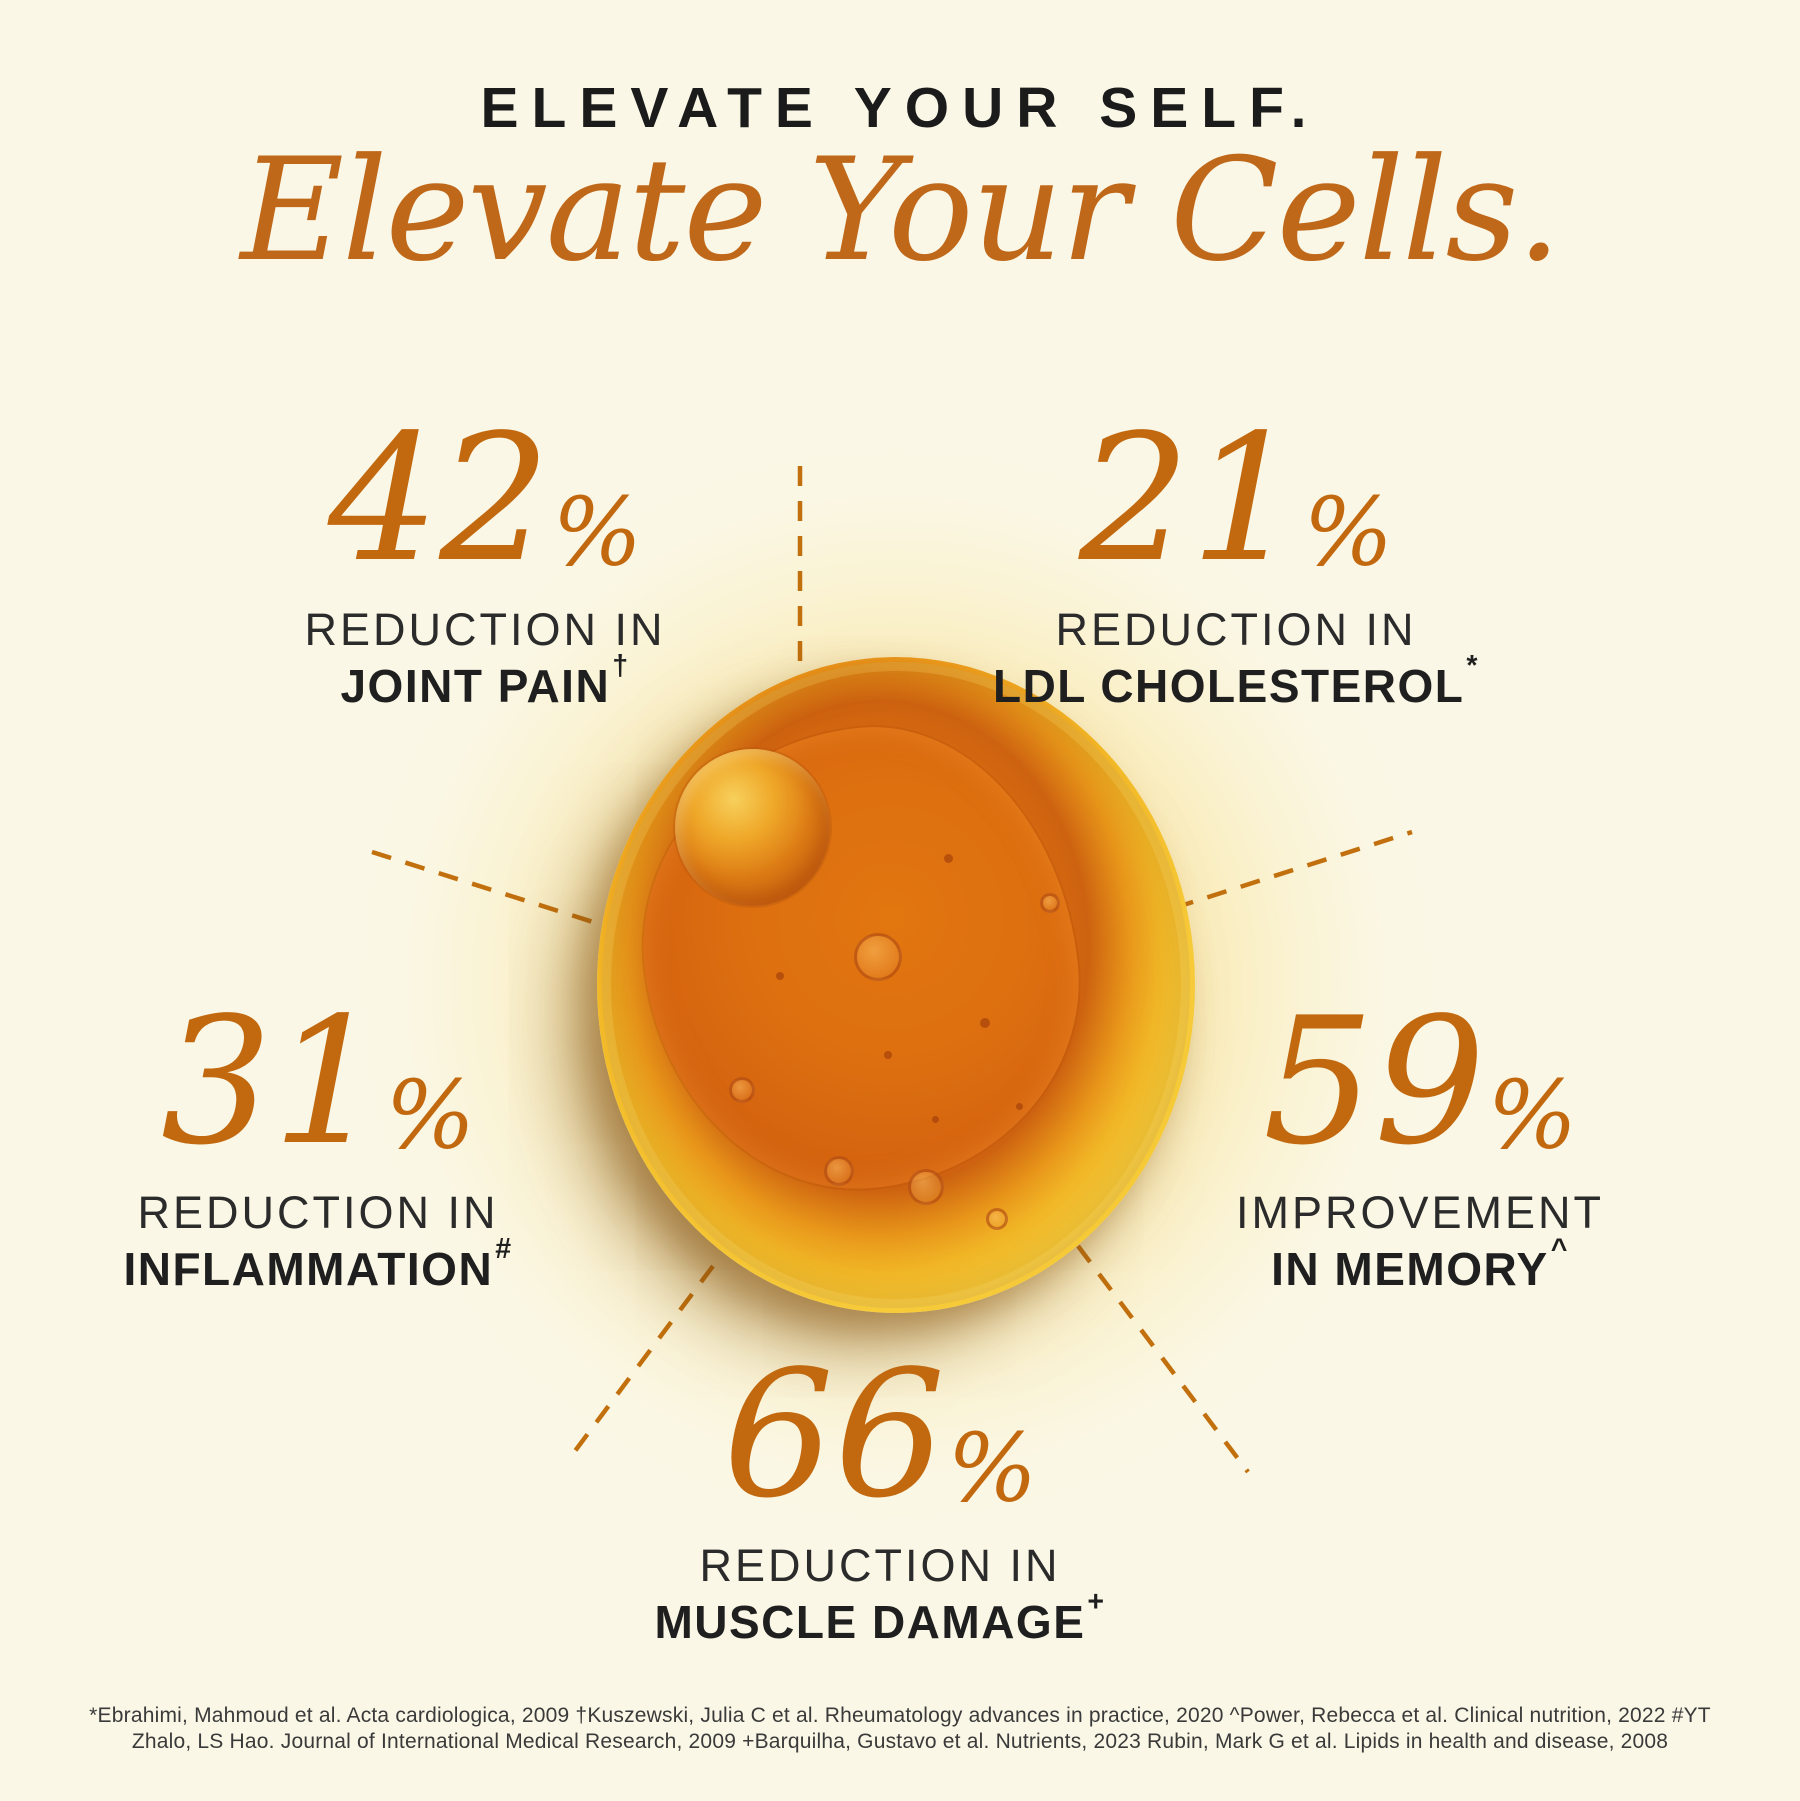  Describe the element at coordinates (485, 681) in the screenshot. I see `stat-label-line2: JOINT PAIN†` at that location.